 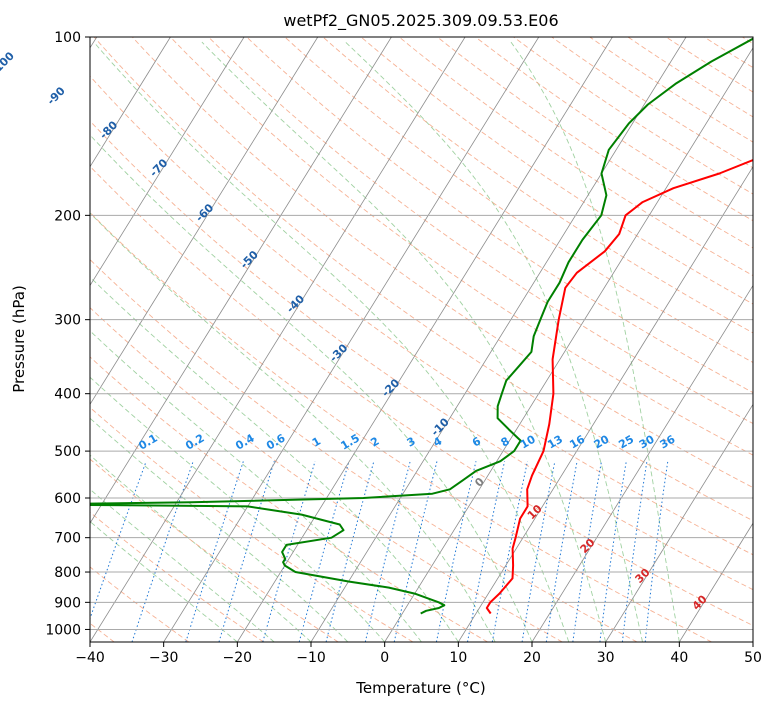 What do you see at coordinates (753, 658) in the screenshot?
I see `x-tick-label: 50` at bounding box center [753, 658].